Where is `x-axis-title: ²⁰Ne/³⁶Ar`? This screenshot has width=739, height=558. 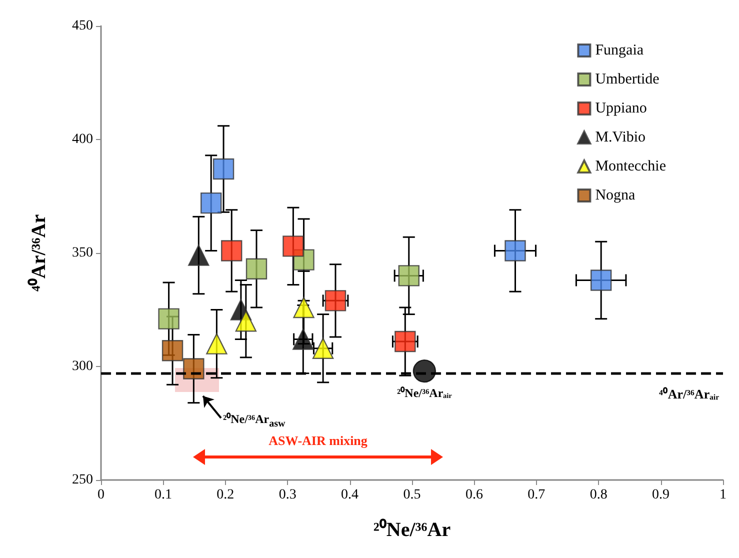 x-axis-title: ²⁰Ne/³⁶Ar is located at coordinates (412, 529).